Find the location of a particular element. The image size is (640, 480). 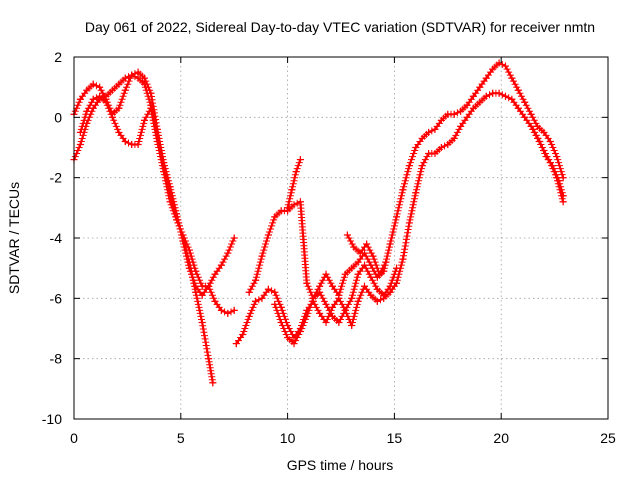

x-tick-label: 0 is located at coordinates (74, 438).